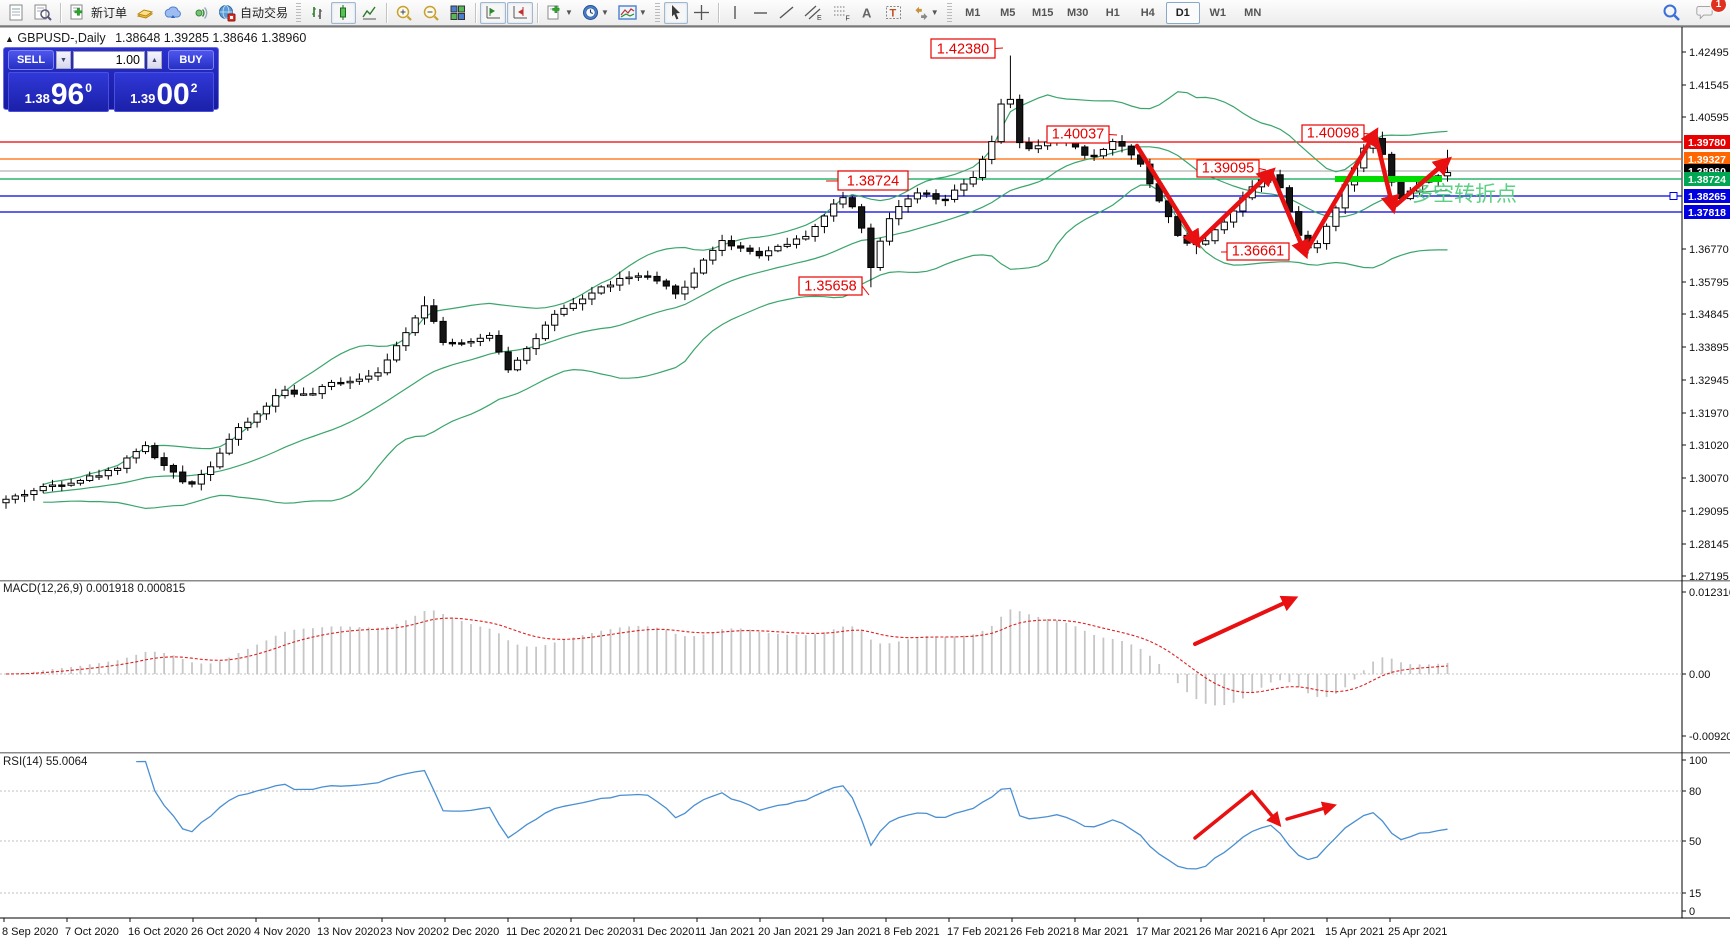  What do you see at coordinates (1182, 12) in the screenshot?
I see `timeframe-d1-button: D1` at bounding box center [1182, 12].